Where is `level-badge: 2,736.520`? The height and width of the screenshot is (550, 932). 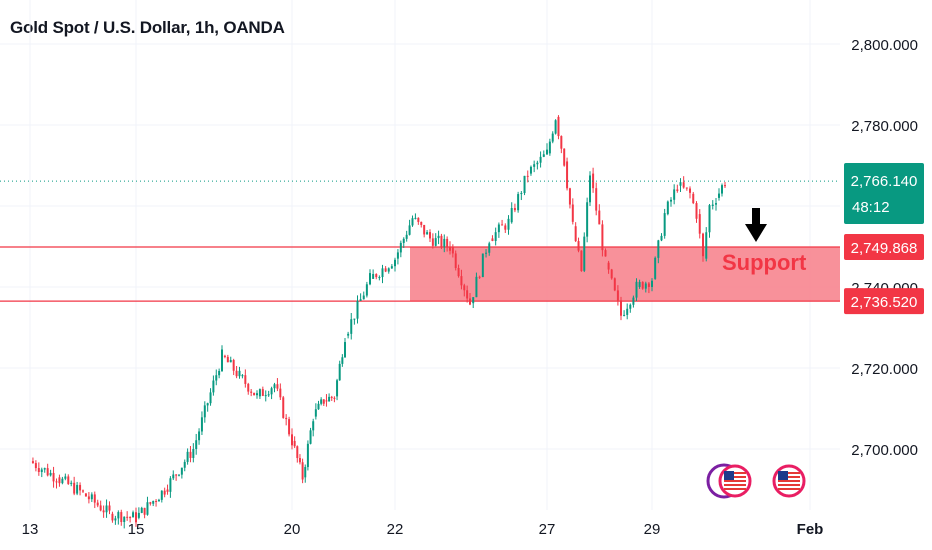 level-badge: 2,736.520 is located at coordinates (884, 301).